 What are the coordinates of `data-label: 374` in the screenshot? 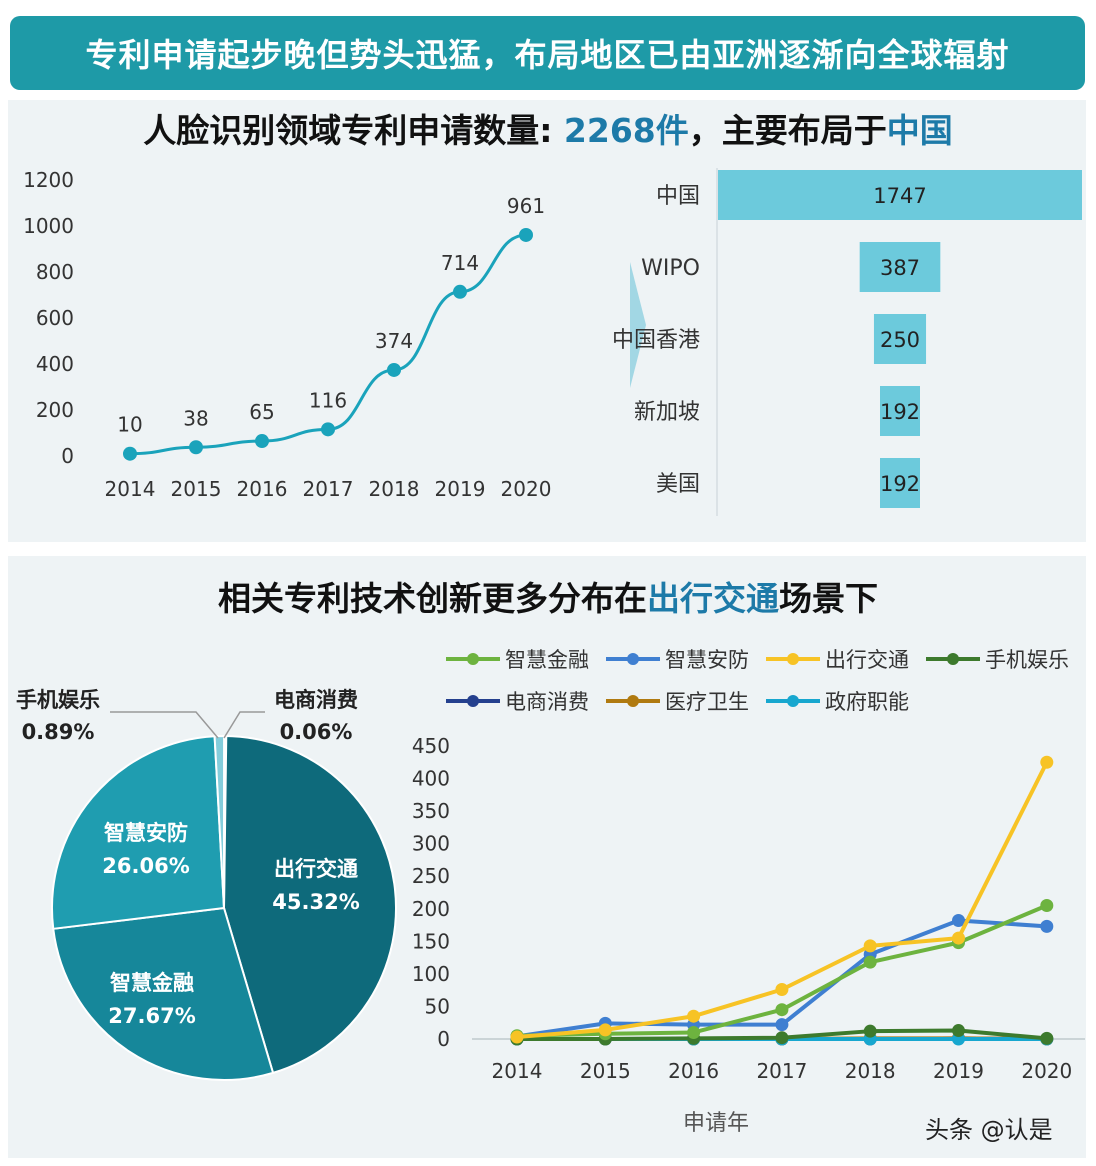 It's located at (394, 341).